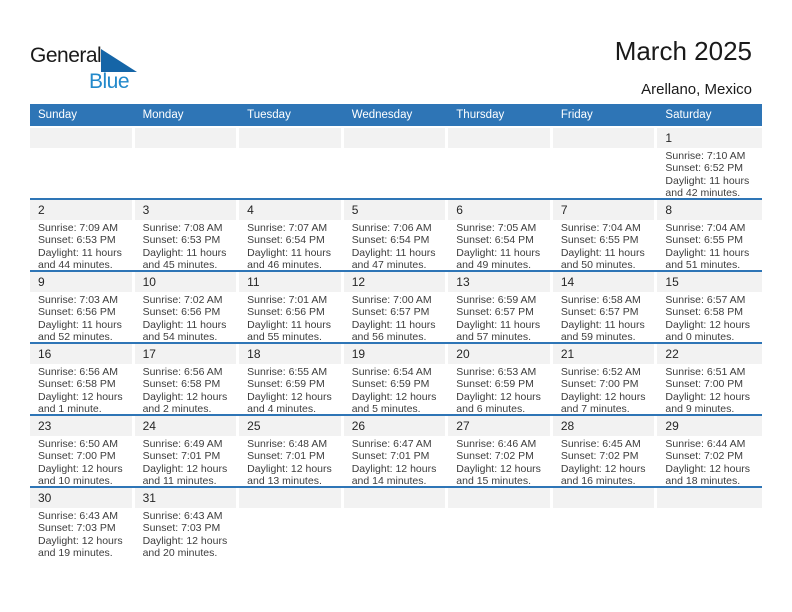 The image size is (792, 612). I want to click on cell-line: and 56 minutes., so click(389, 336).